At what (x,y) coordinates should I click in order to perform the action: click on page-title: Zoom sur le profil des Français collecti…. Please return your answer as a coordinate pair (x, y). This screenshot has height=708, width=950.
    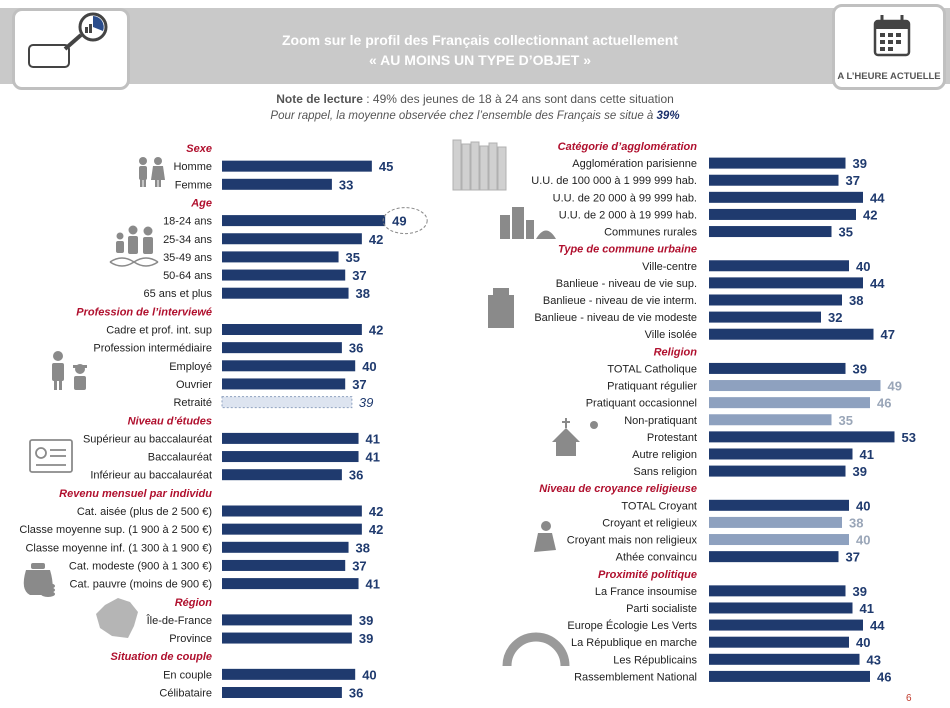
    Looking at the image, I should click on (480, 50).